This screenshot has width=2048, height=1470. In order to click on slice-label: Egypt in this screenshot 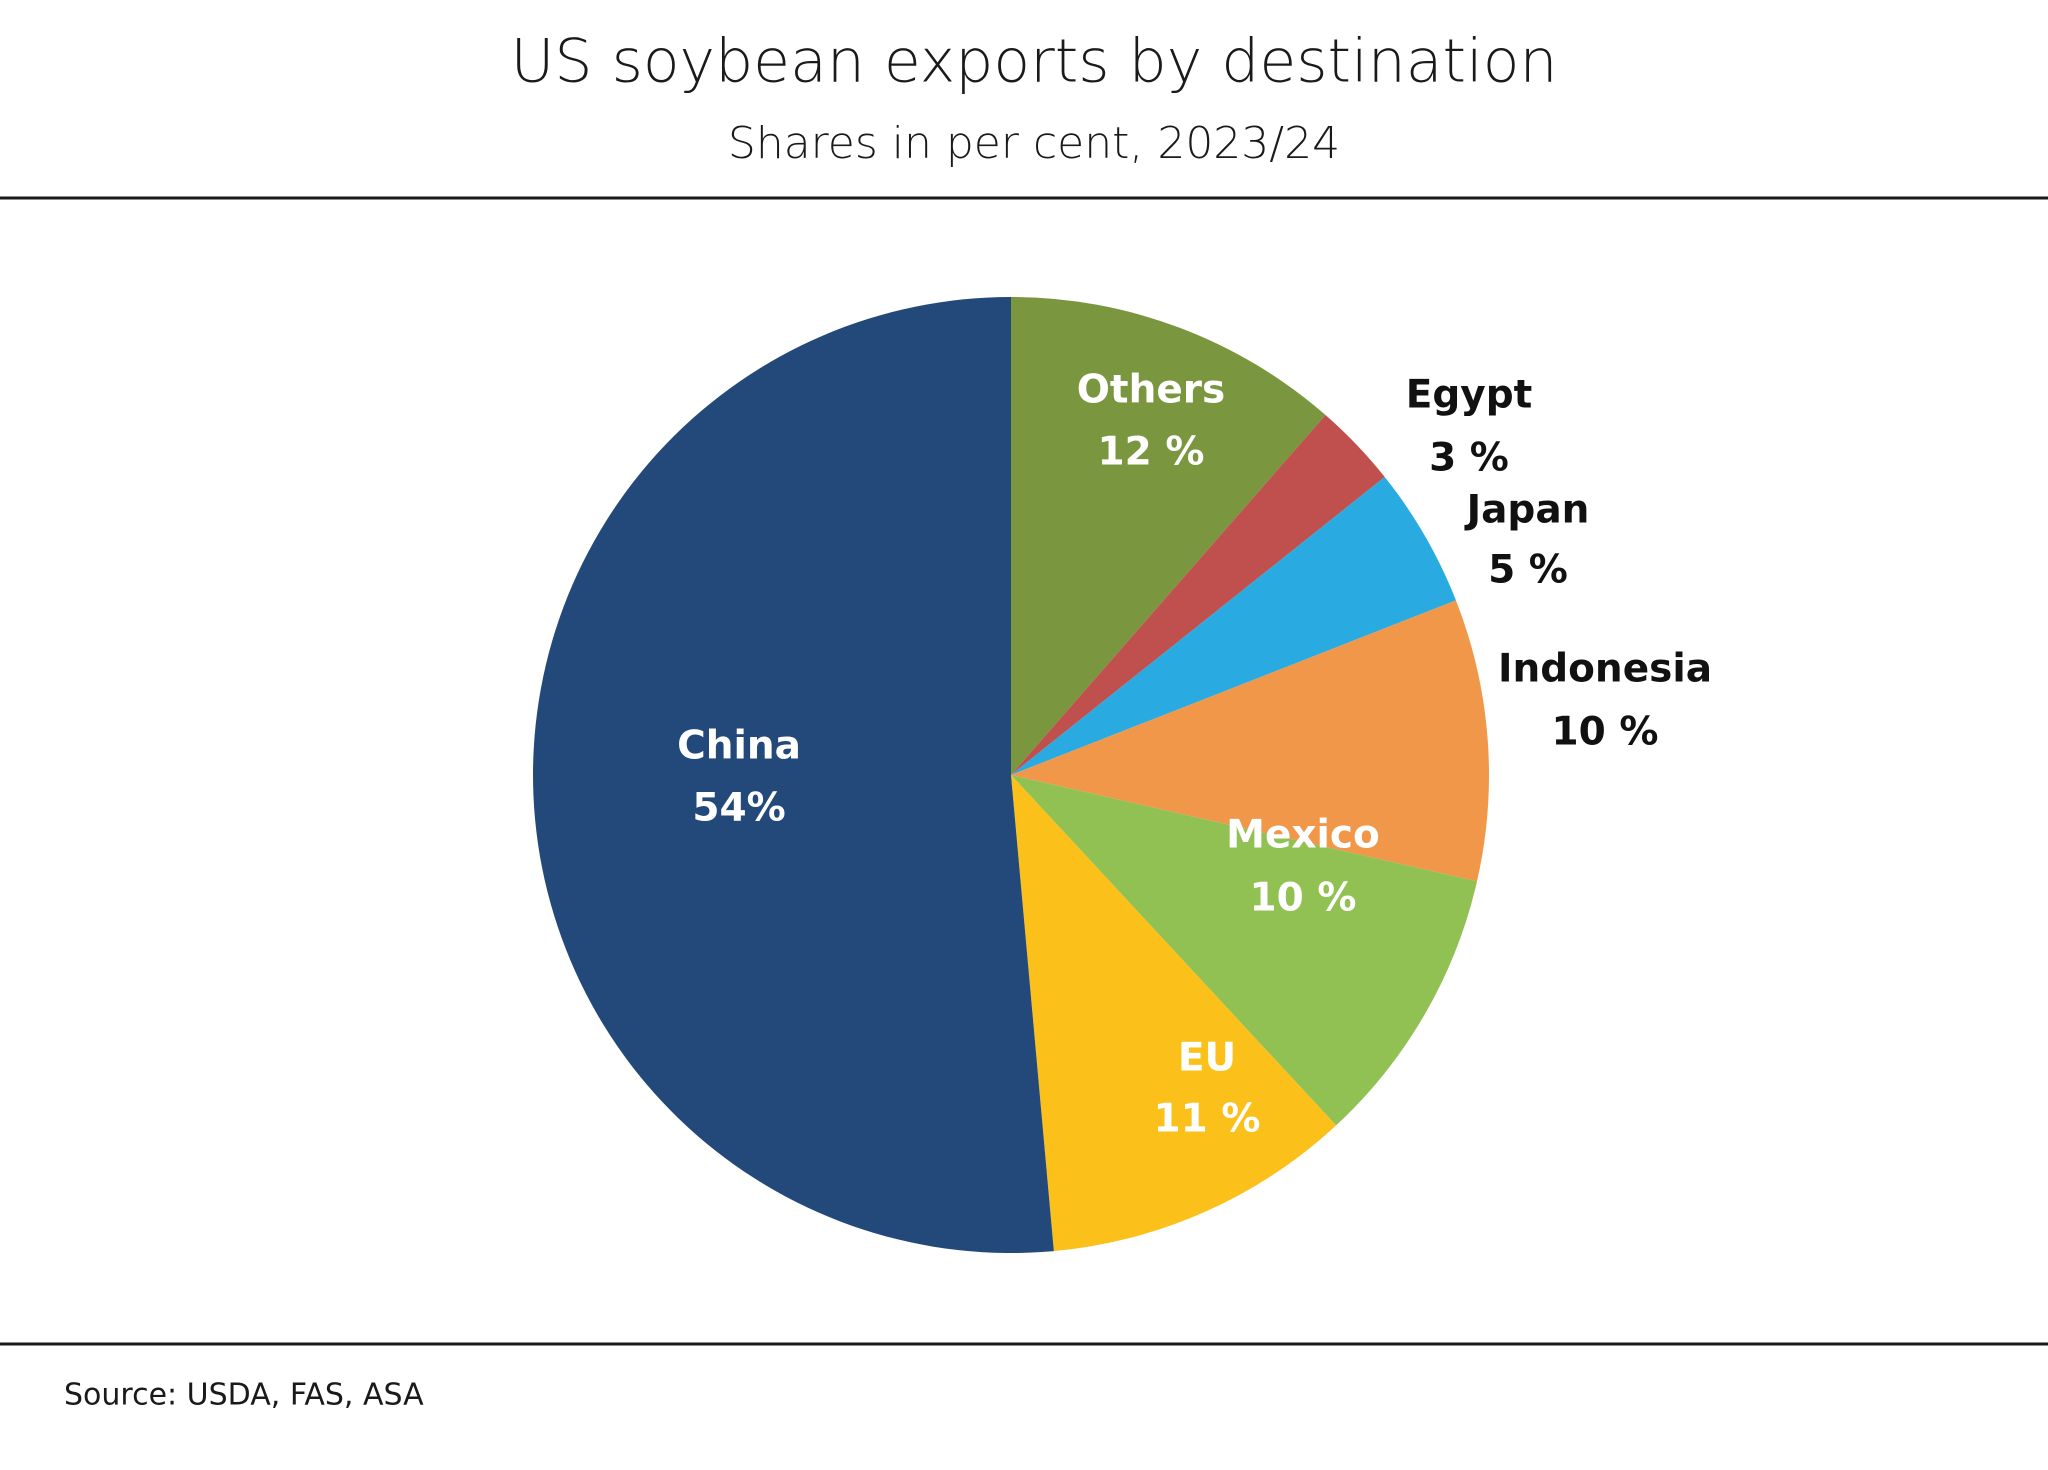, I will do `click(1469, 395)`.